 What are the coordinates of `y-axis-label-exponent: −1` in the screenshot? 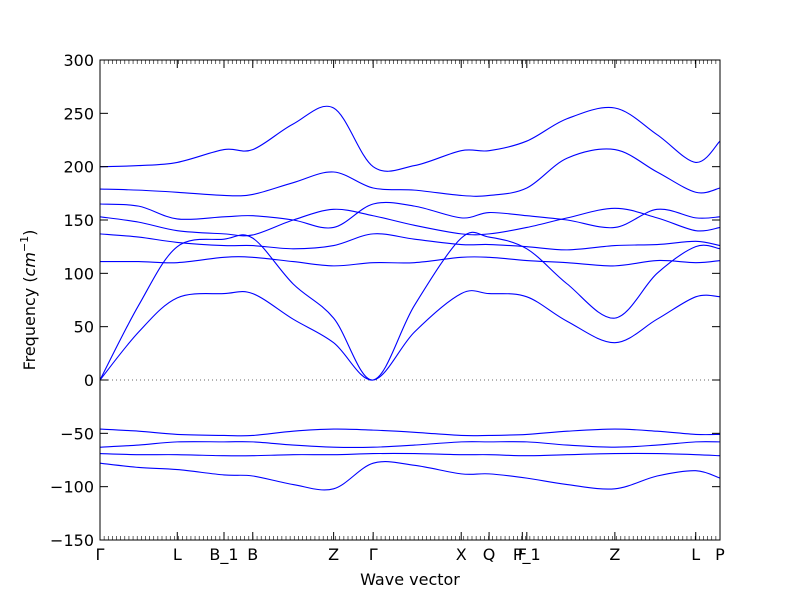 It's located at (24, 244).